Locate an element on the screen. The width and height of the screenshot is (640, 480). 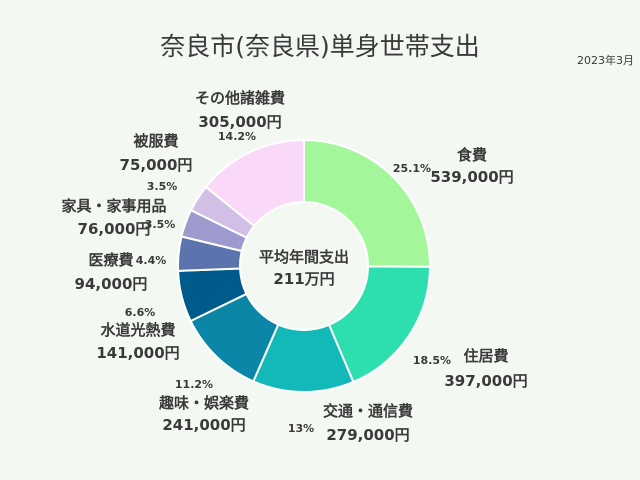
slice-value-label: 141,000円 is located at coordinates (137, 353).